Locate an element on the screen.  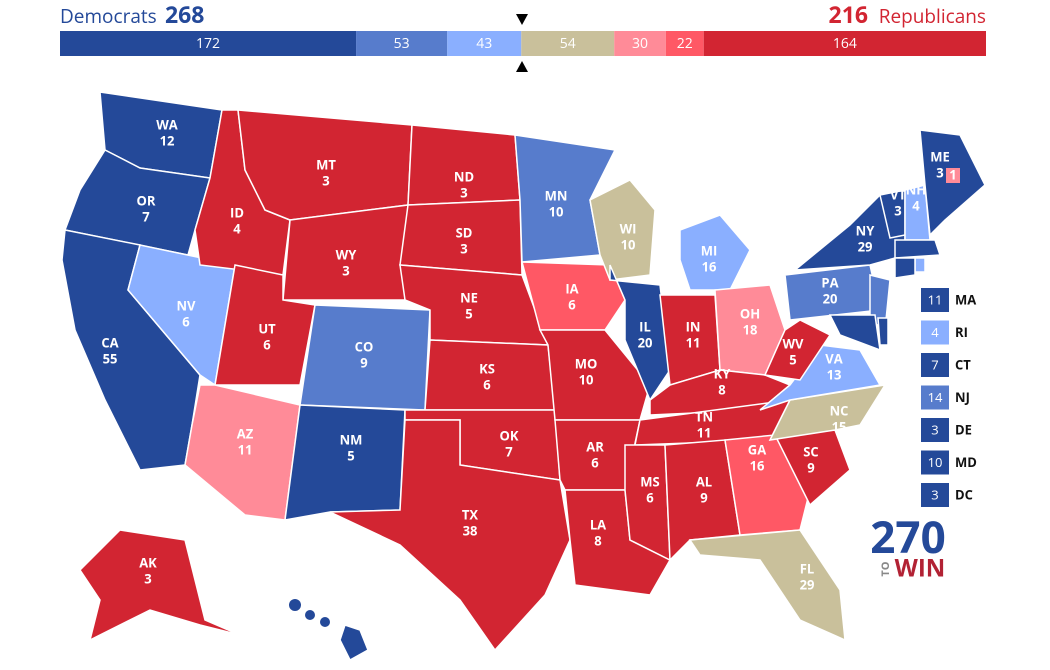
logo-win: WIN is located at coordinates (920, 567).